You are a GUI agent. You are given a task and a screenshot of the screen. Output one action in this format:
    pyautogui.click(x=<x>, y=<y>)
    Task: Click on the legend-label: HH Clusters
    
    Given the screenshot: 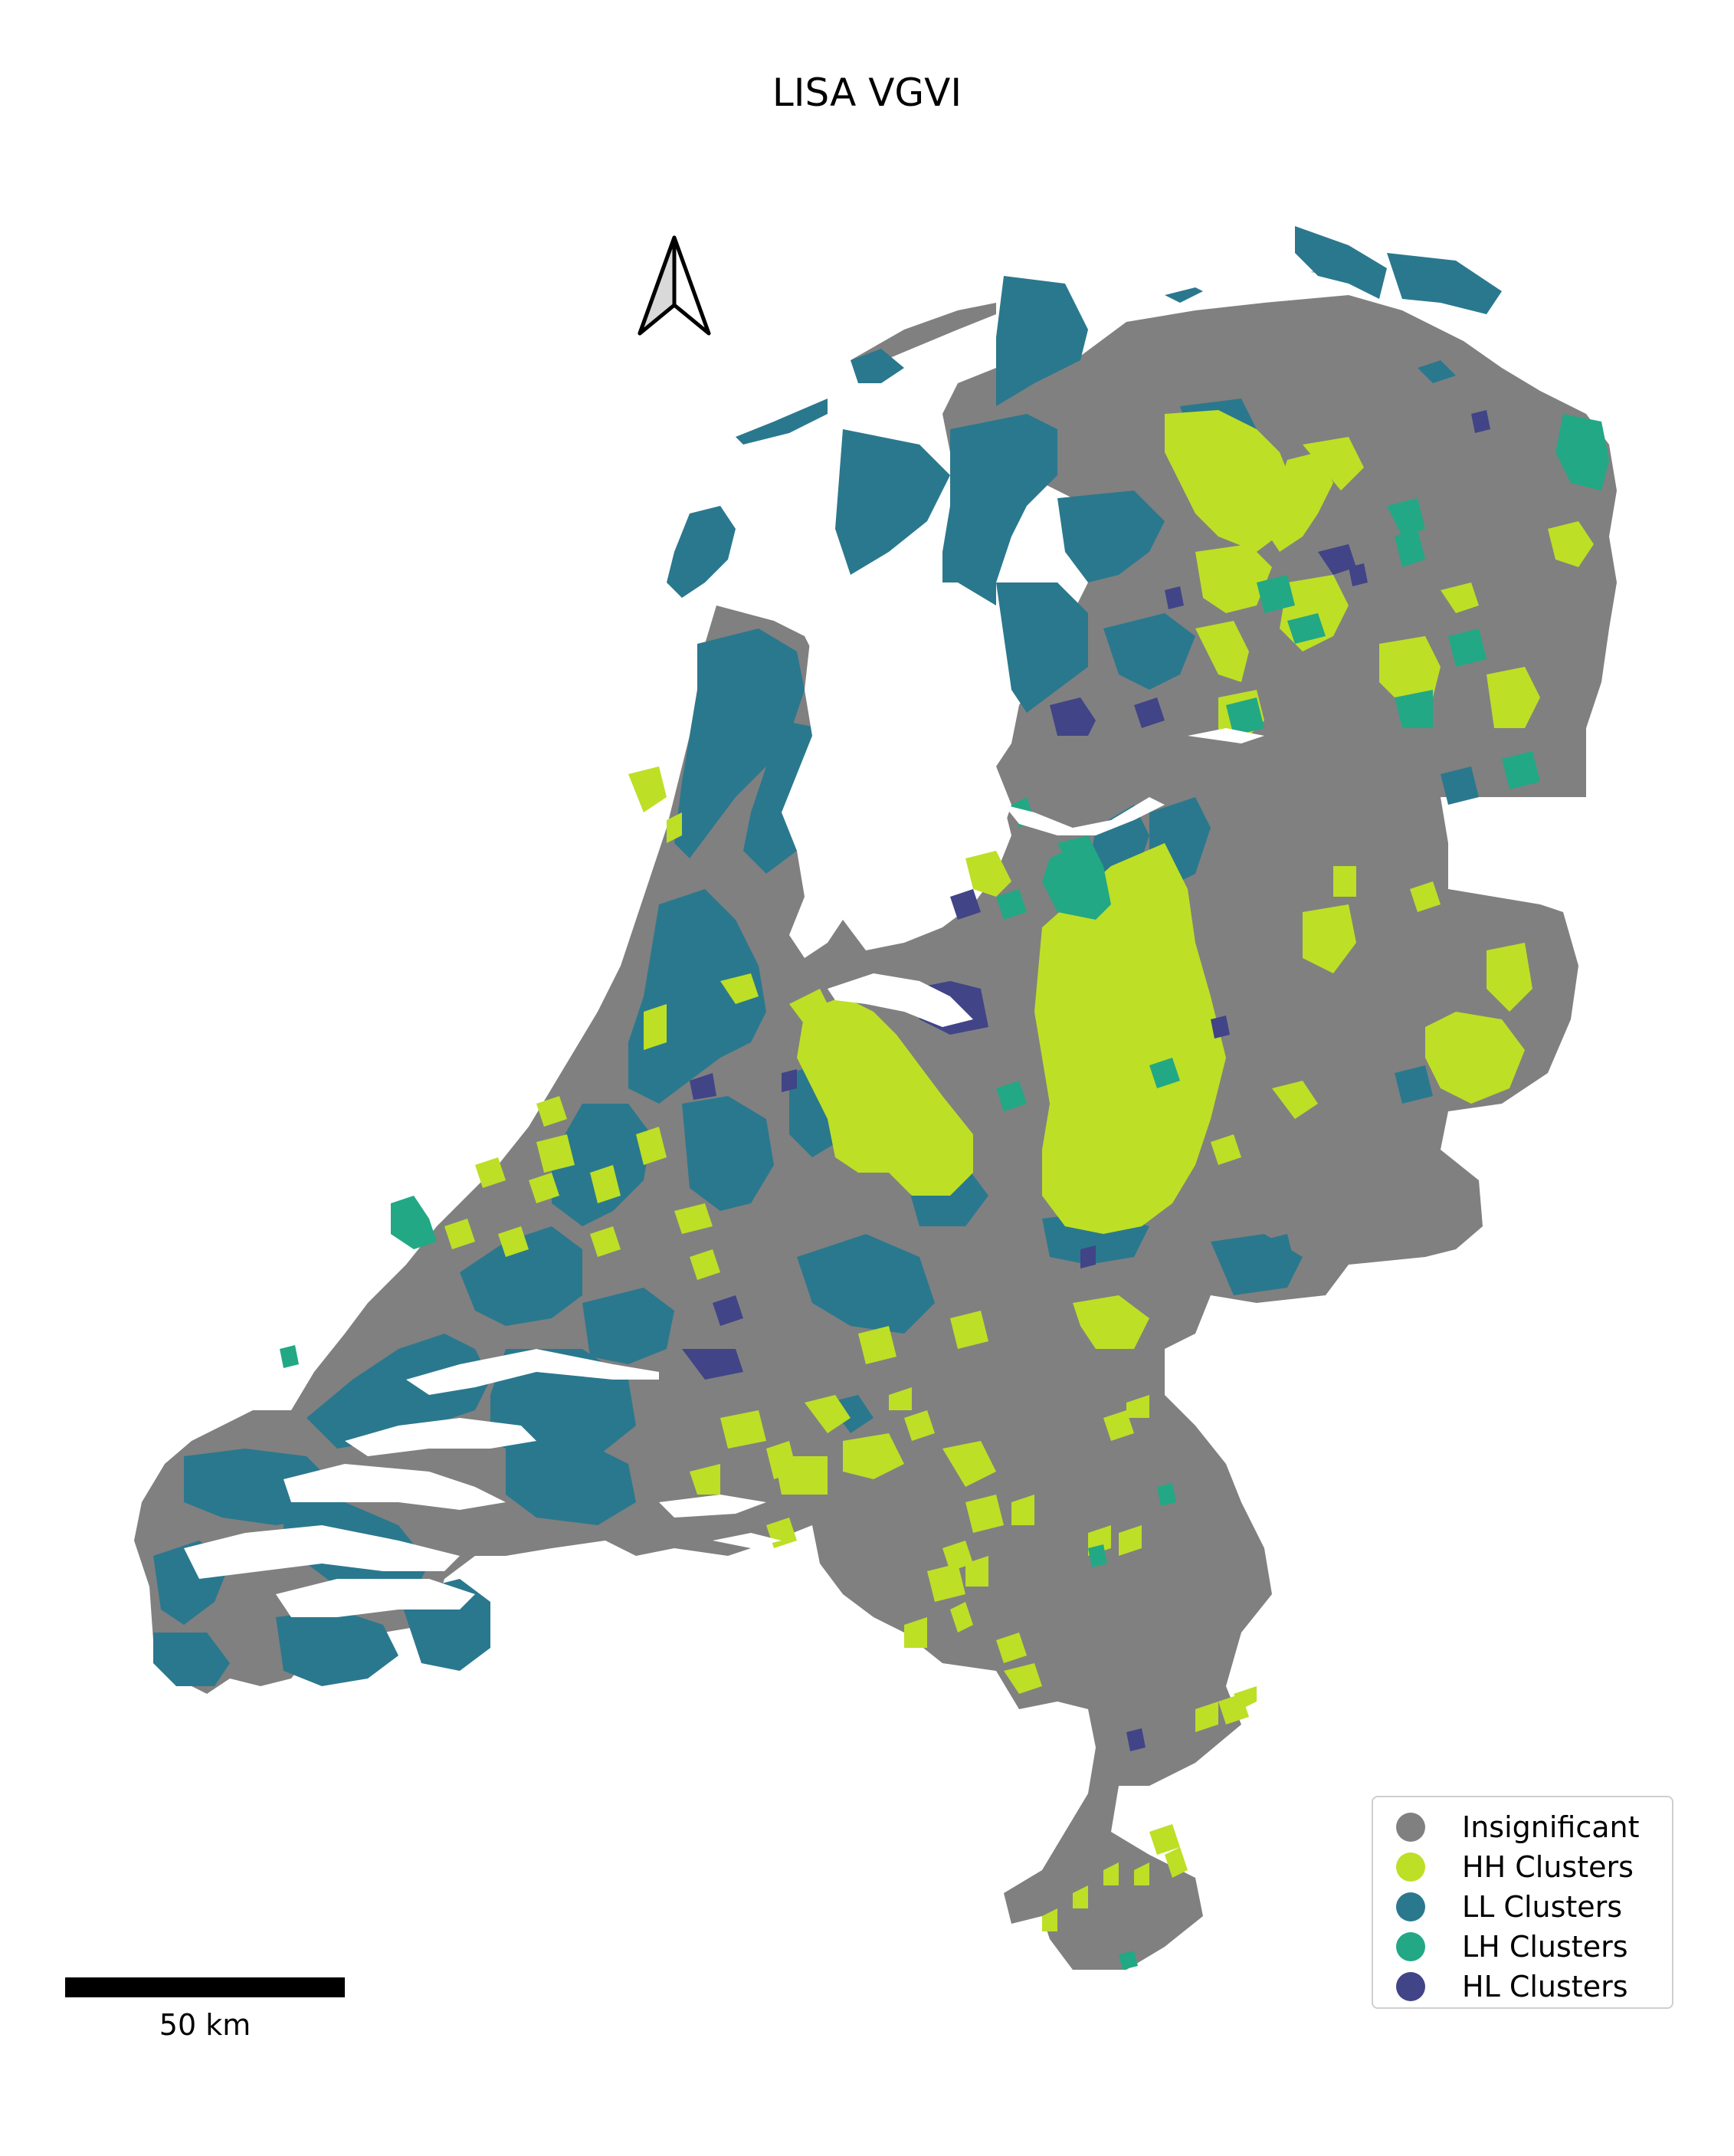 What is the action you would take?
    pyautogui.click(x=1548, y=1867)
    